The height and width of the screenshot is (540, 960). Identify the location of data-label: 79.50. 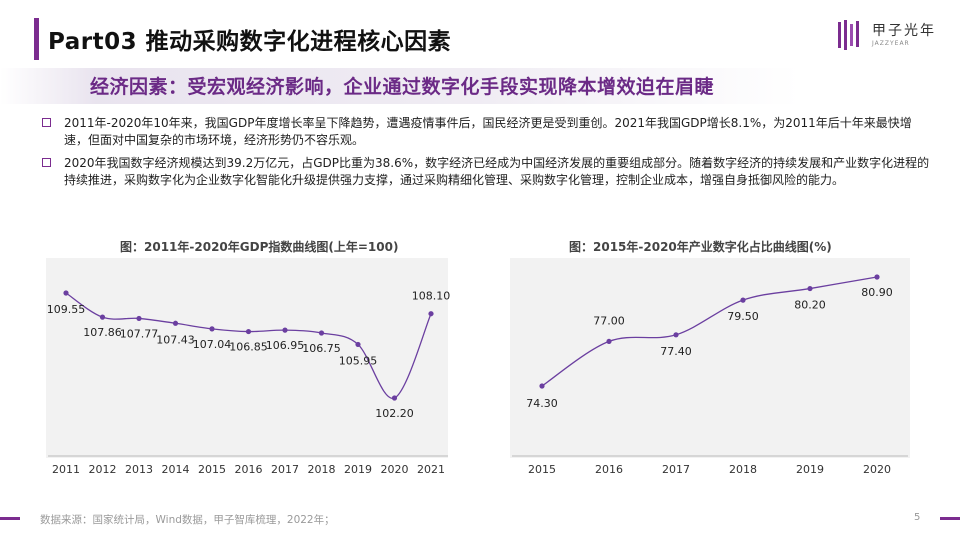
(743, 316).